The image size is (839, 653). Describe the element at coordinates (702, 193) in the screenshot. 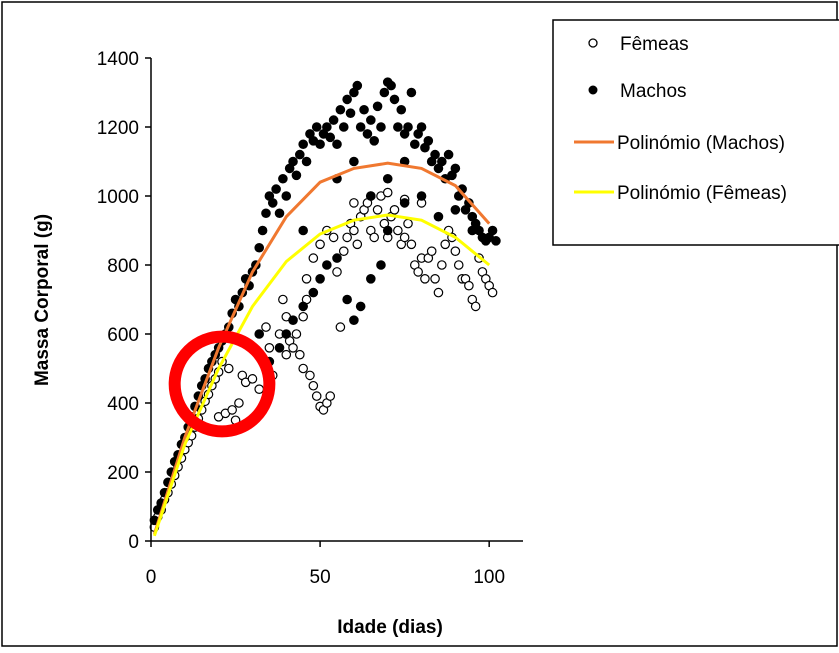

I see `legend-label-polinomio-femeas: Polinómio (Fêmeas)` at that location.